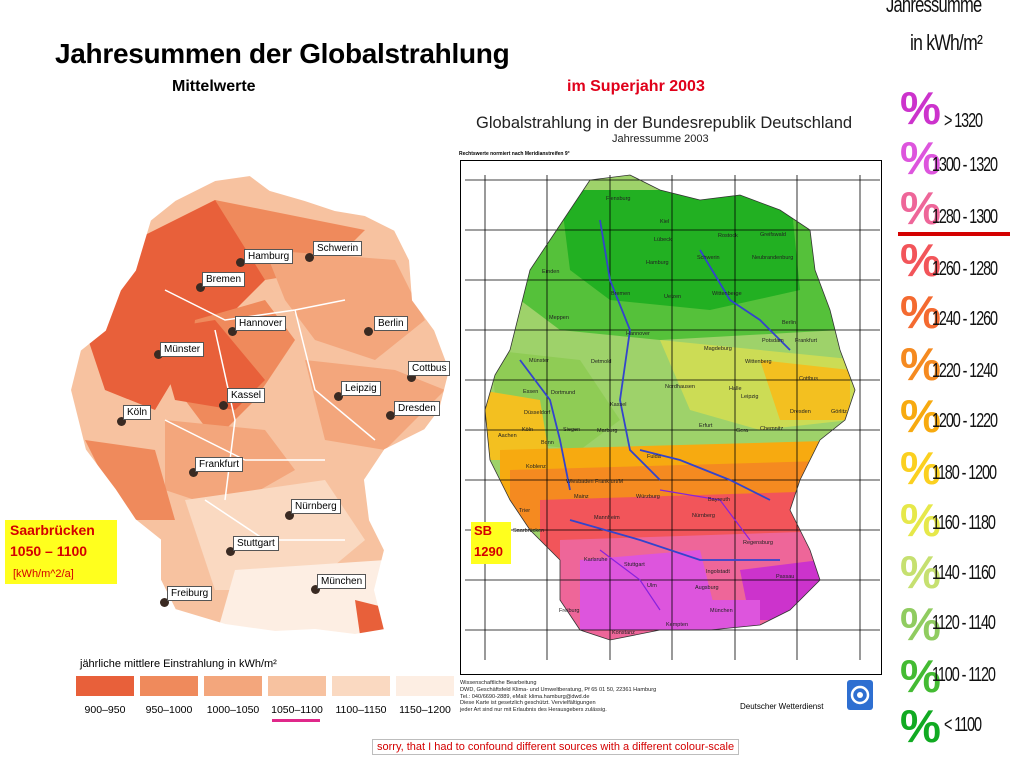  I want to click on city-dot-hamburg, so click(240, 262).